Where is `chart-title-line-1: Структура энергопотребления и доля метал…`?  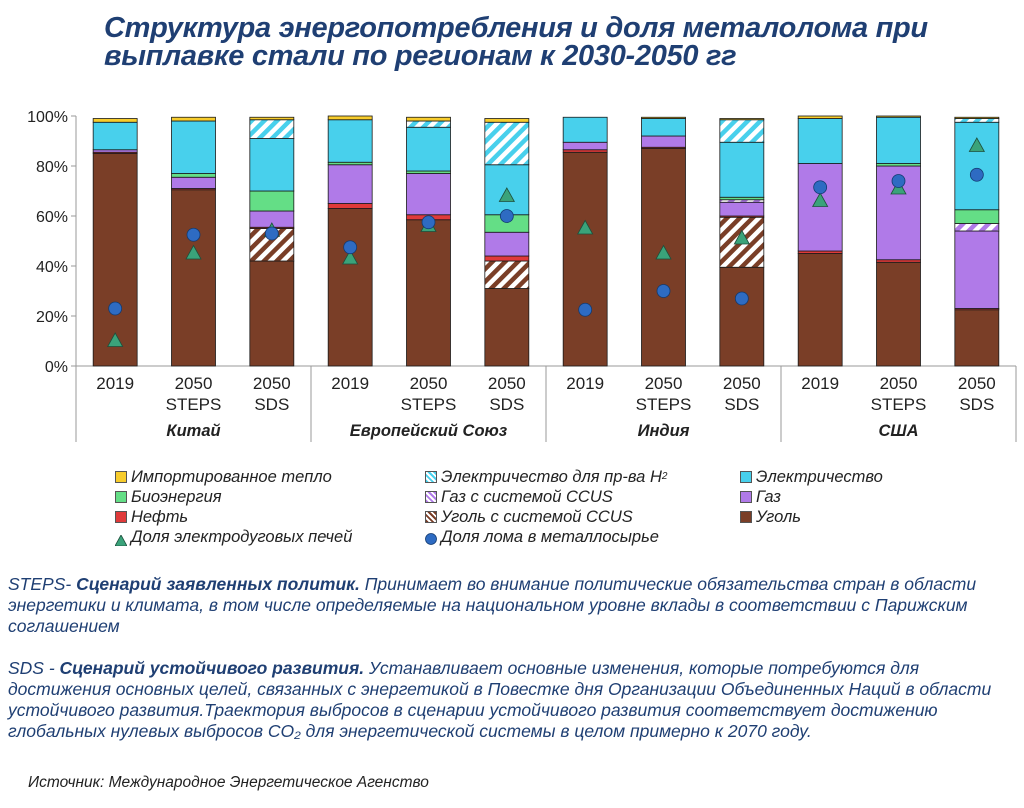
chart-title-line-1: Структура энергопотребления и доля метал… is located at coordinates (516, 28).